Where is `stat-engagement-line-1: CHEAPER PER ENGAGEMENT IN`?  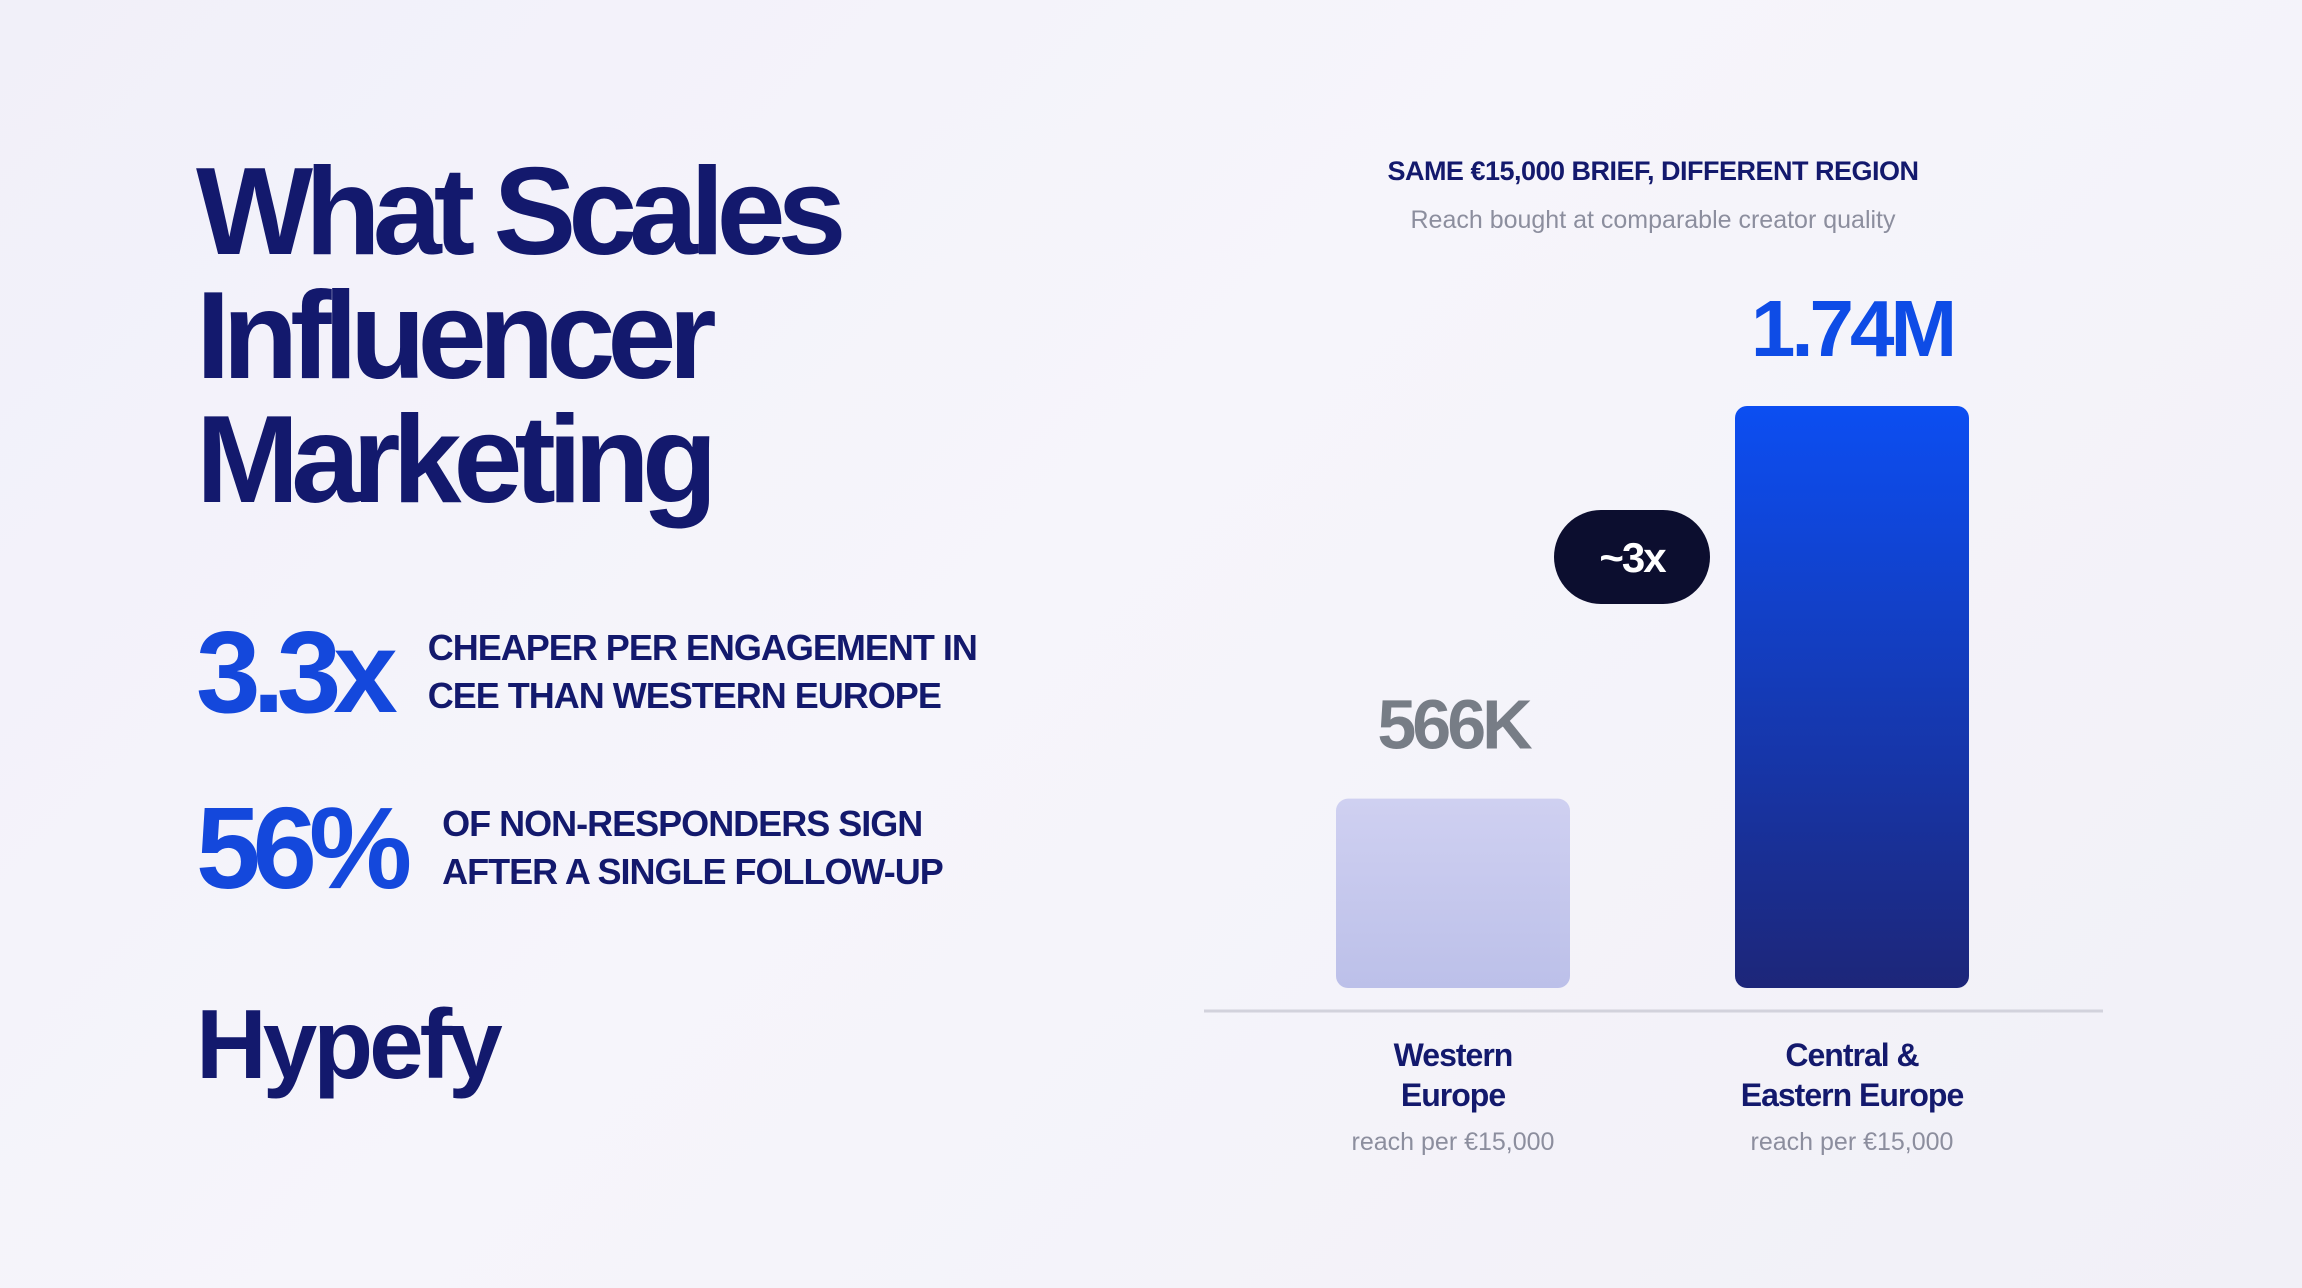 stat-engagement-line-1: CHEAPER PER ENGAGEMENT IN is located at coordinates (702, 647).